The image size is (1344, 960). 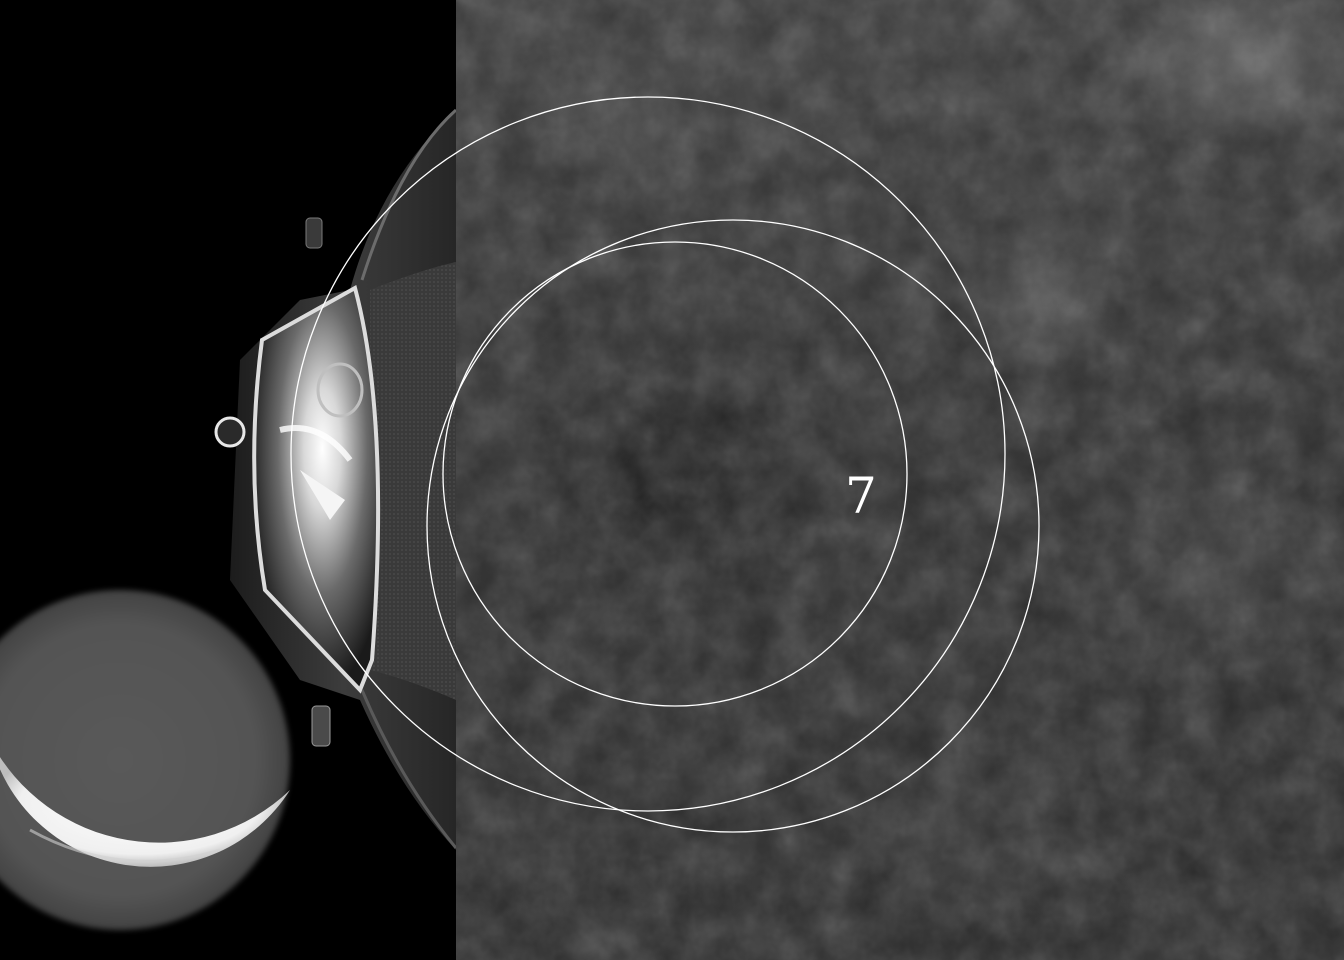 What do you see at coordinates (861, 496) in the screenshot?
I see `page-number: 7` at bounding box center [861, 496].